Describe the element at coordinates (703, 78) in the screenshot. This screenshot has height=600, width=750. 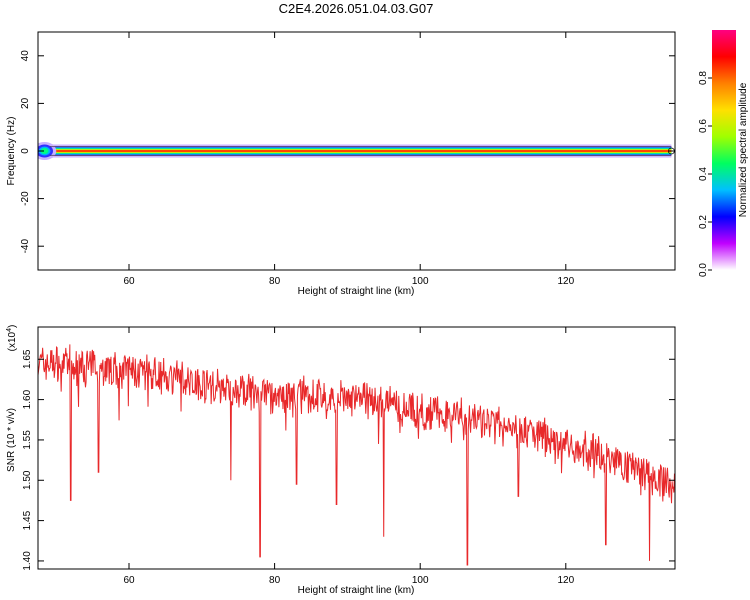
I see `colorbar-tick-label-4: 0.8` at that location.